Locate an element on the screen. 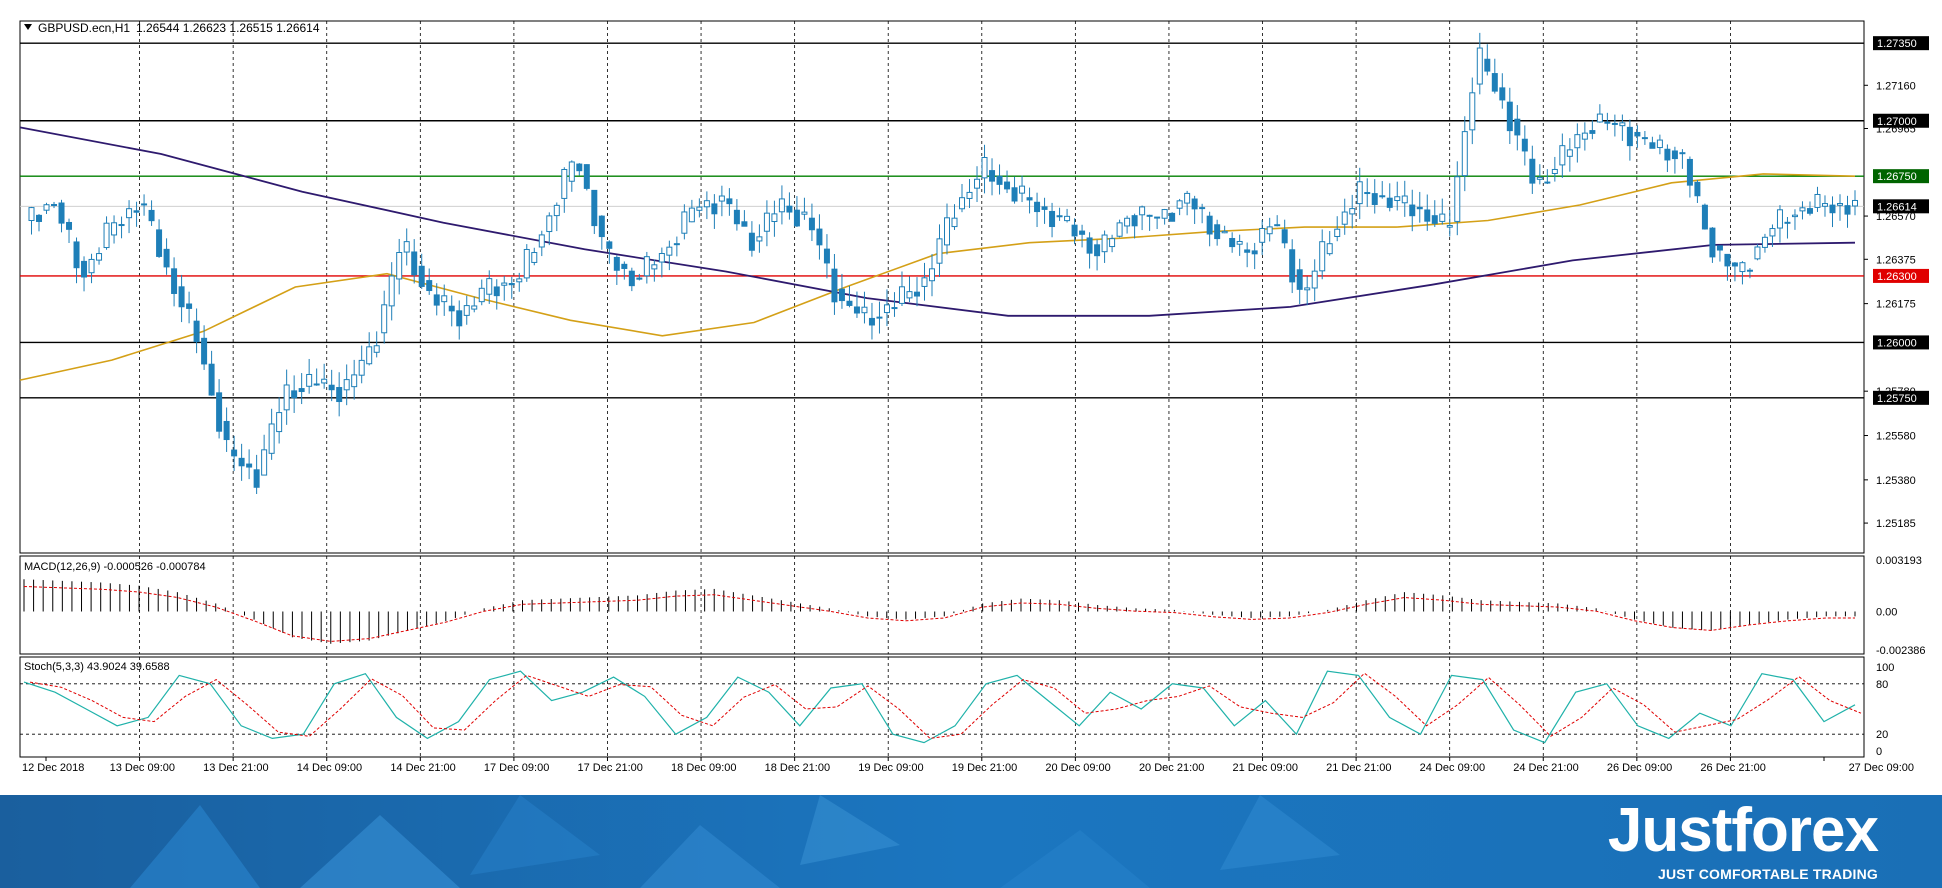  price-axis-label: 1.25185 is located at coordinates (1896, 524).